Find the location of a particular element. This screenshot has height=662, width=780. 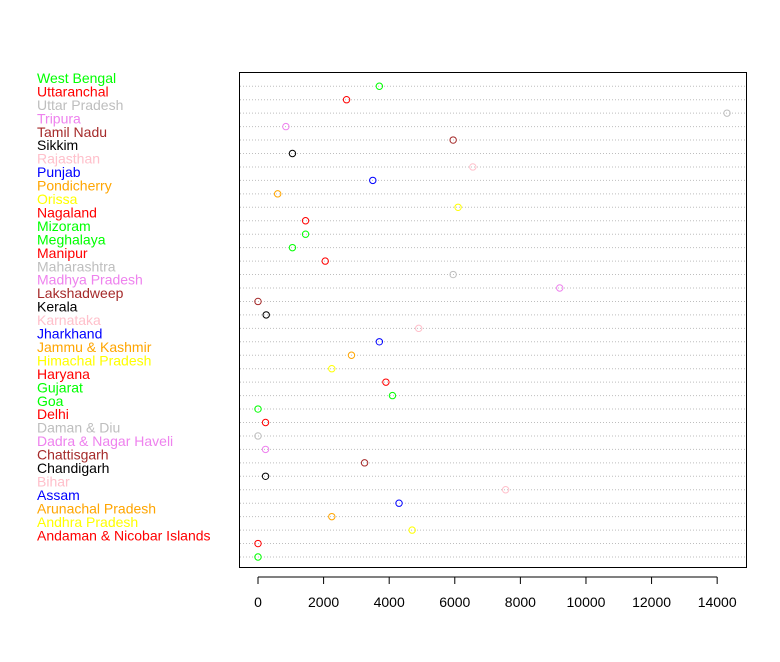

category-label: Gujarat is located at coordinates (60, 387).